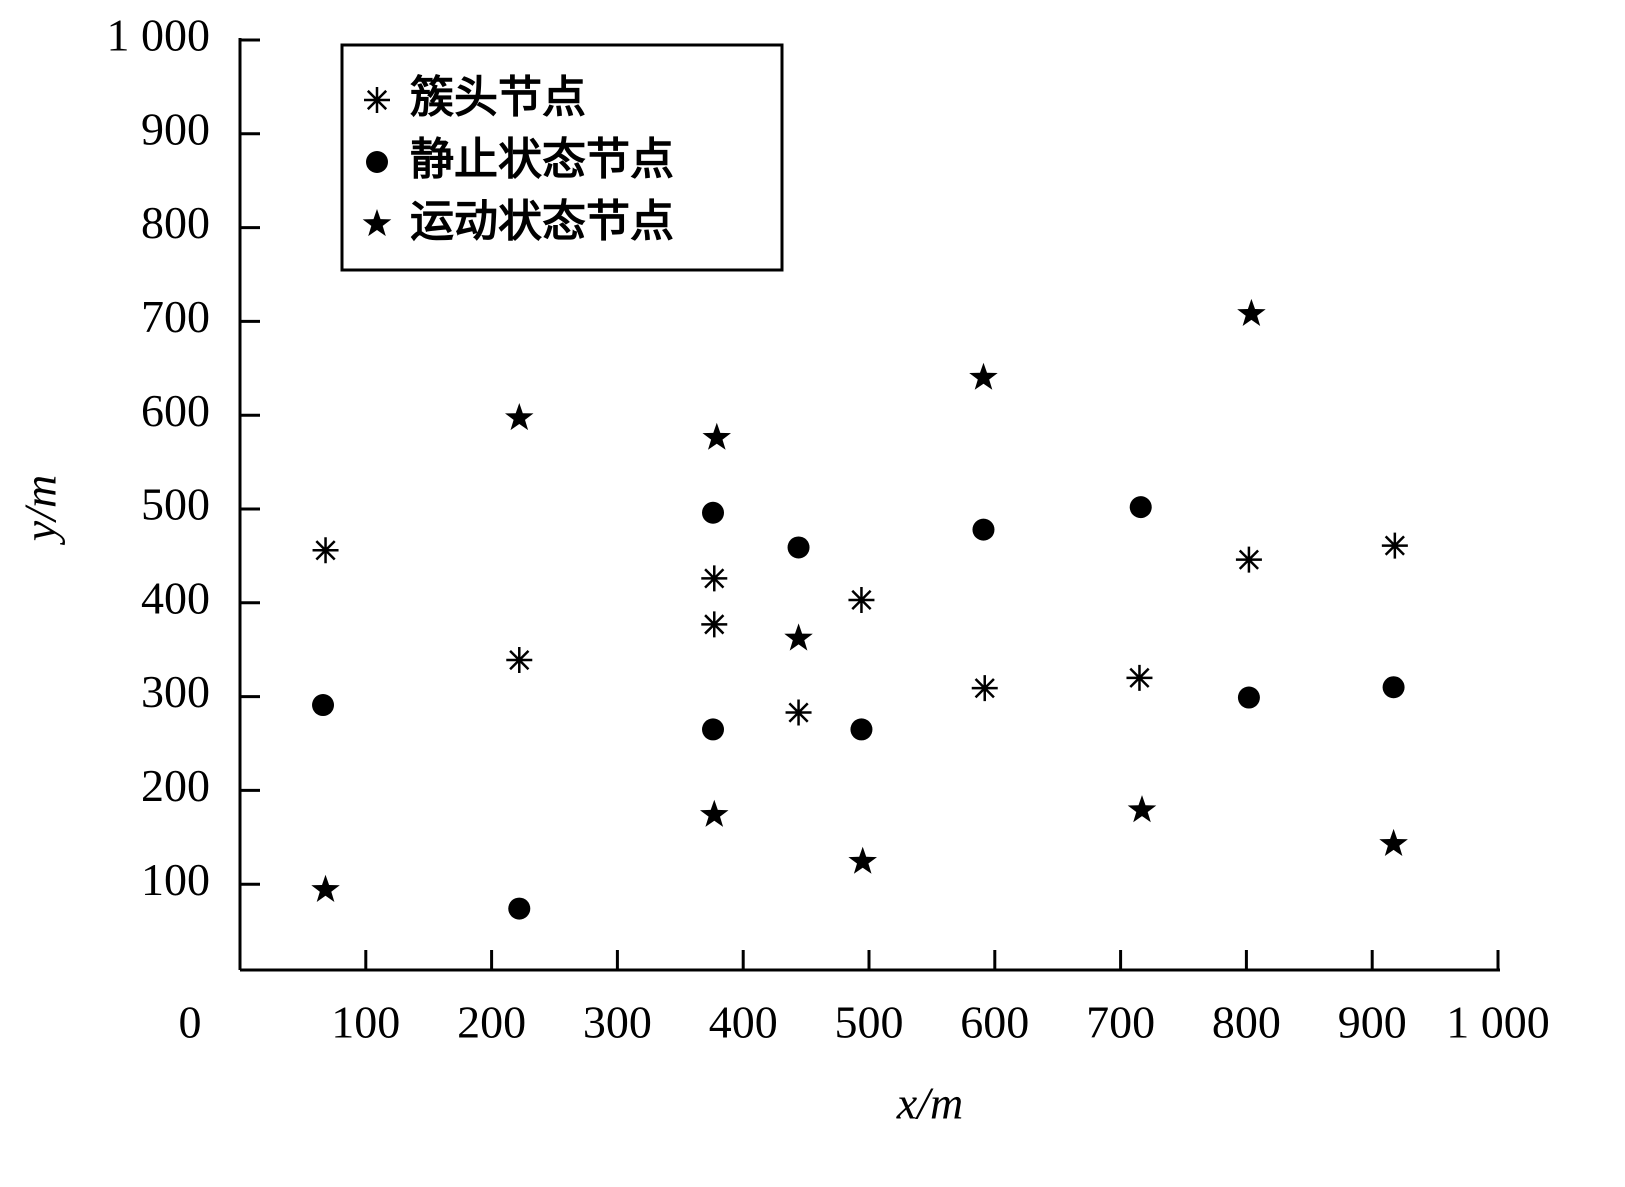 This screenshot has height=1187, width=1625. What do you see at coordinates (929, 1103) in the screenshot?
I see `x-axis-label: x/m` at bounding box center [929, 1103].